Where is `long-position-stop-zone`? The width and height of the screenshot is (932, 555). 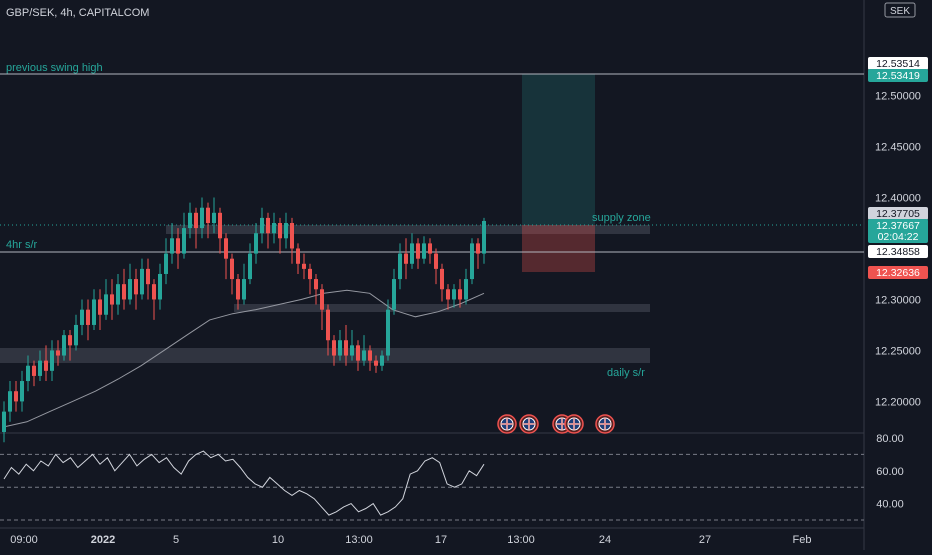 long-position-stop-zone is located at coordinates (558, 248).